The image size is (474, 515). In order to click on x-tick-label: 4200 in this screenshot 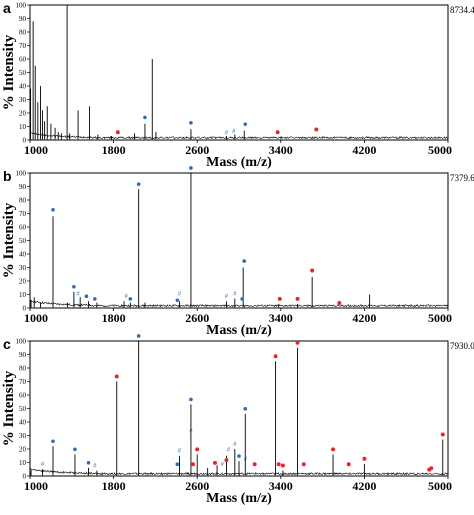, I will do `click(364, 318)`.